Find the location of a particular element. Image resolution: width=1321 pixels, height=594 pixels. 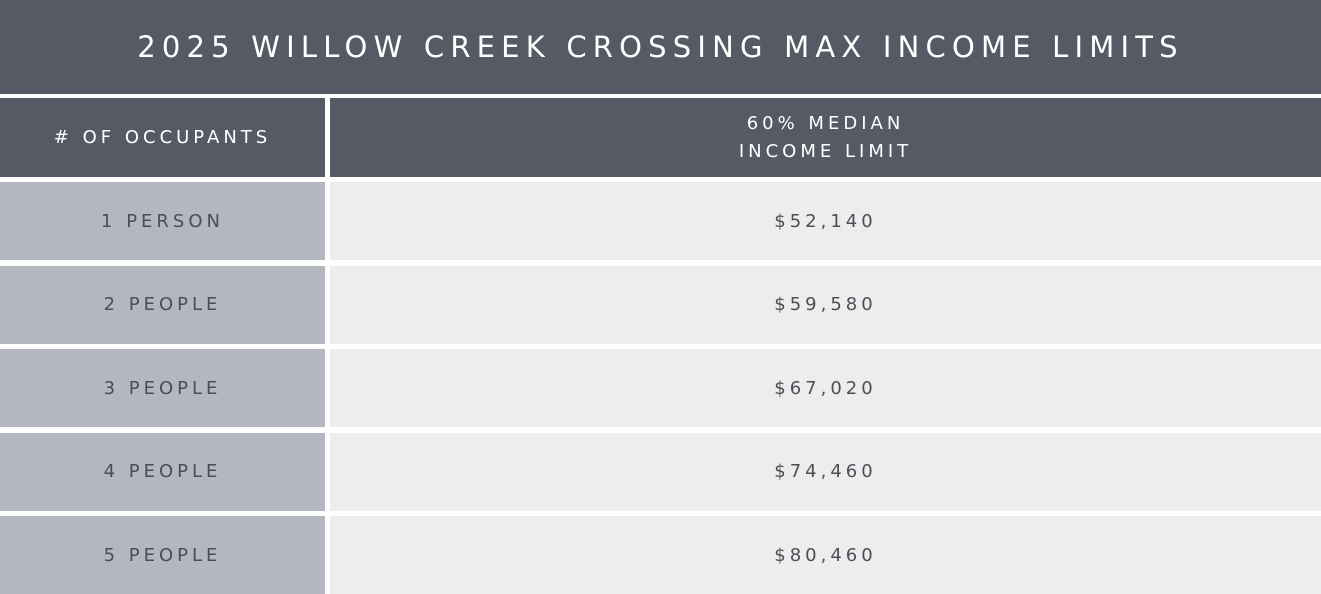

income-limit-cell: $59,580 is located at coordinates (825, 304).